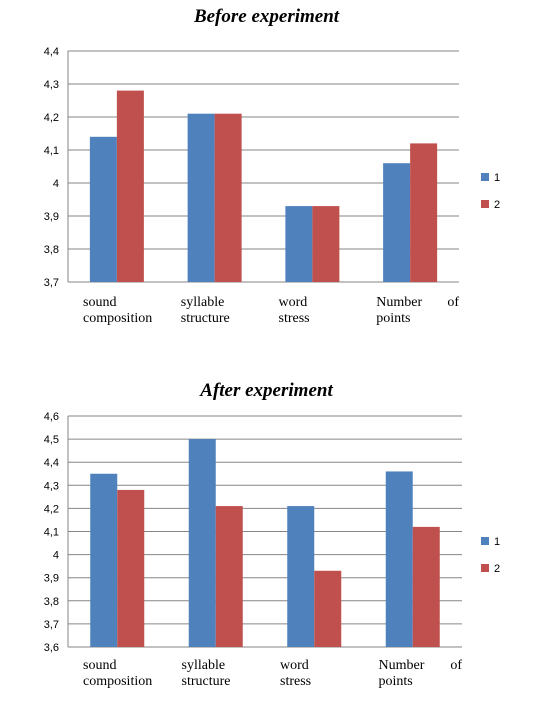 The width and height of the screenshot is (533, 703). I want to click on y-tick-label: 4,6, so click(51, 417).